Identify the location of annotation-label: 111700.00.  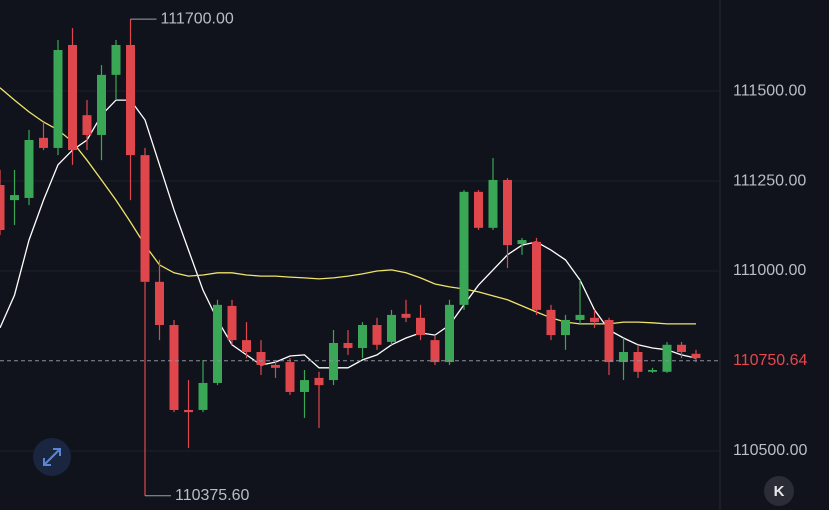
(197, 18).